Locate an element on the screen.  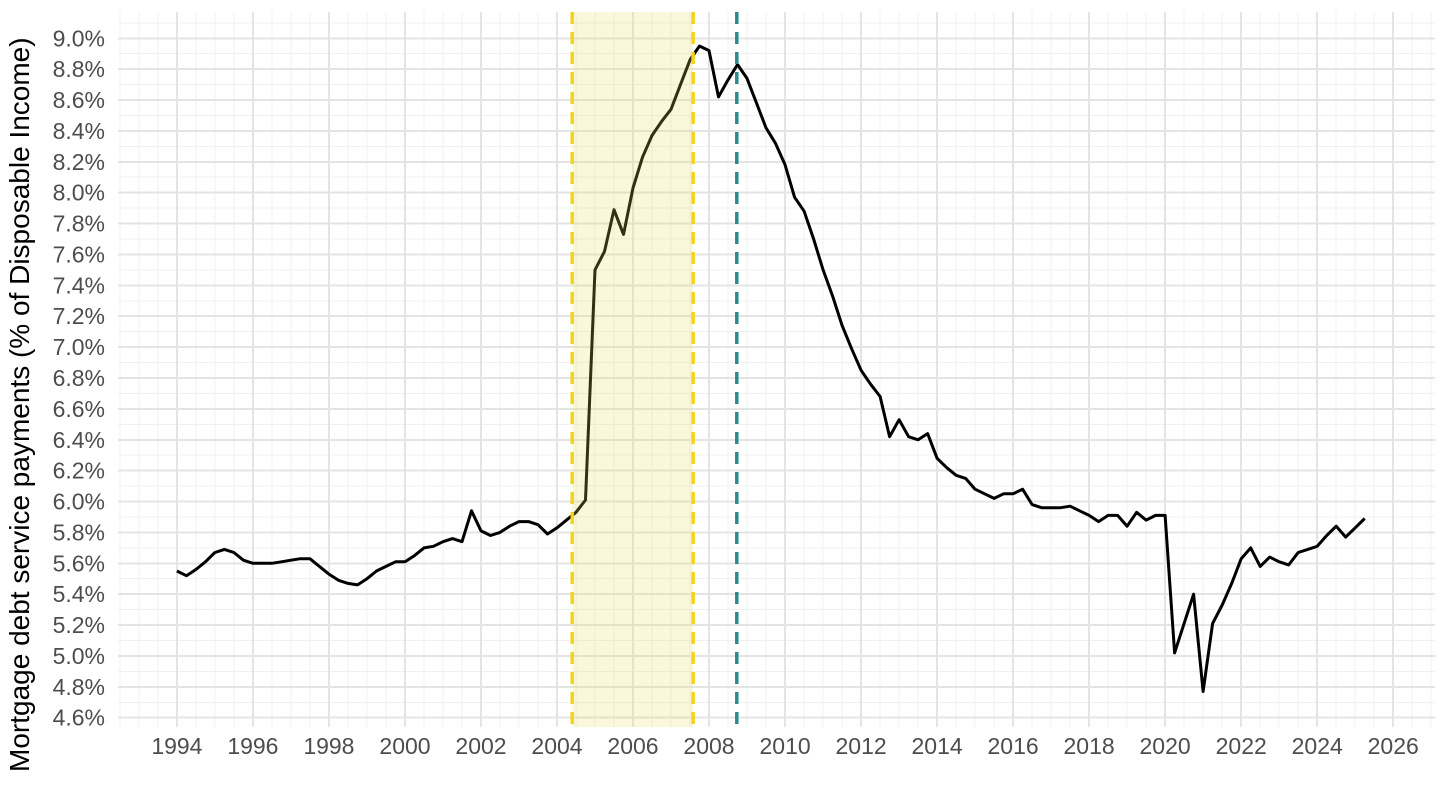
y-tick-label: 5.4% is located at coordinates (79, 594).